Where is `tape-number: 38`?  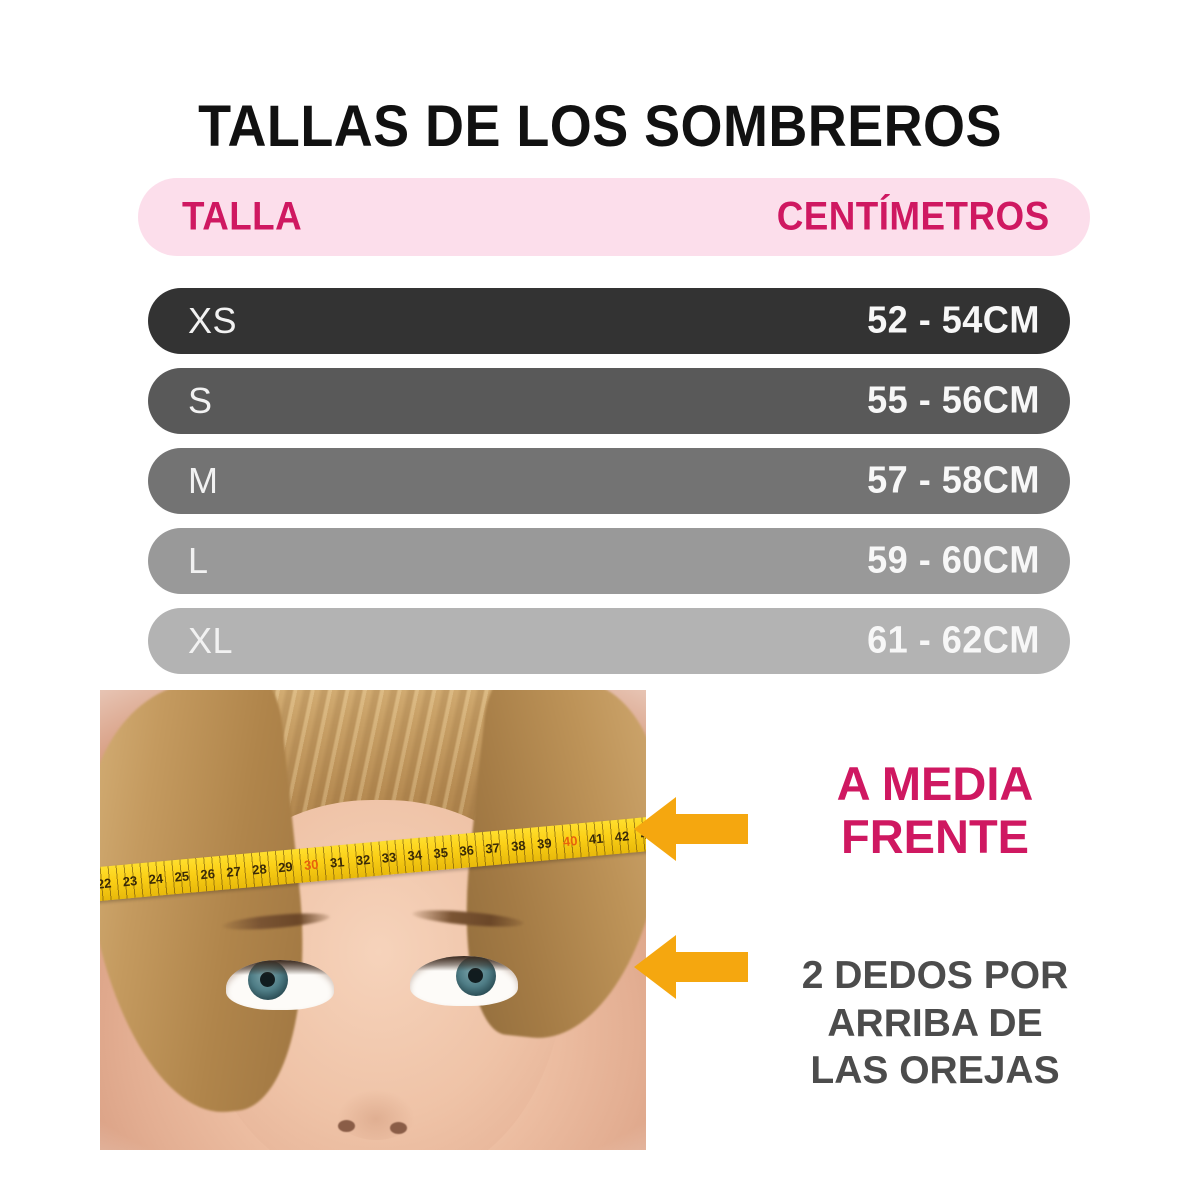 tape-number: 38 is located at coordinates (518, 845).